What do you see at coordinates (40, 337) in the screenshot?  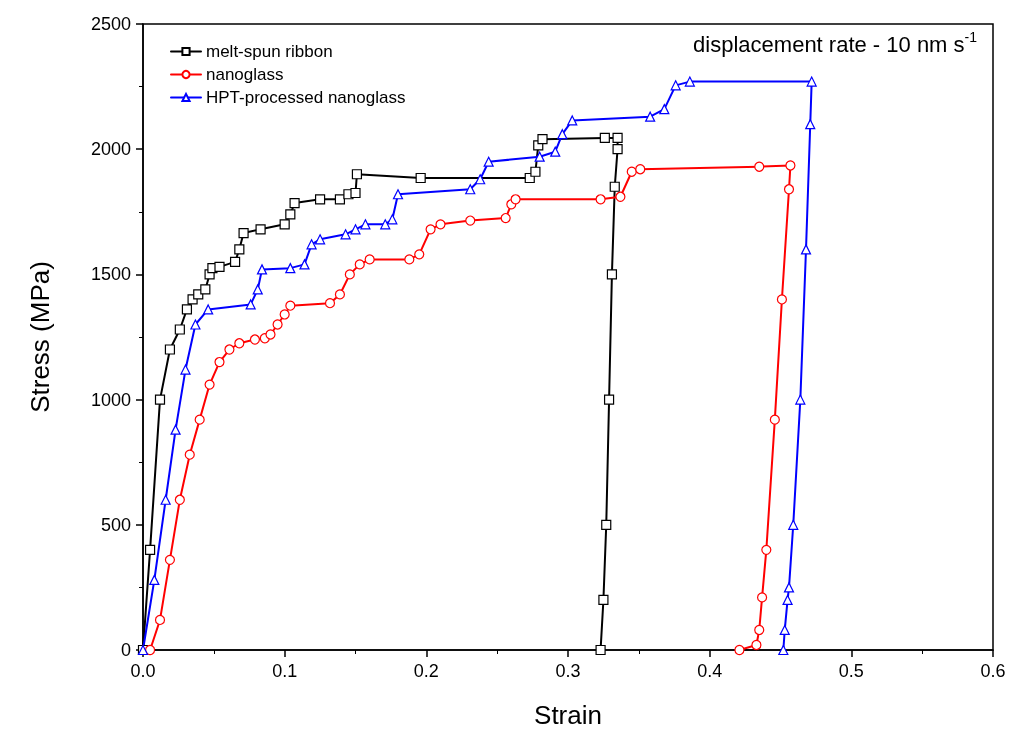 I see `y-axis-title: Stress (MPa)` at bounding box center [40, 337].